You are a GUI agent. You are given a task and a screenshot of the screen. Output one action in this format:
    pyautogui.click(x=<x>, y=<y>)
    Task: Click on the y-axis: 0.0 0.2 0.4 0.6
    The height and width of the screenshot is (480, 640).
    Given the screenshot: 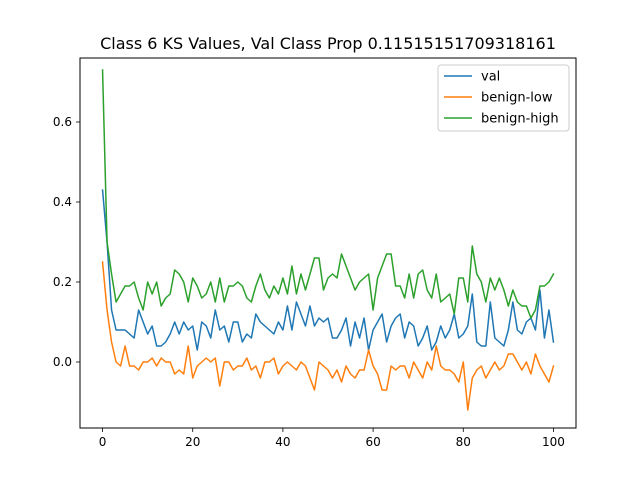 What is the action you would take?
    pyautogui.click(x=66, y=242)
    